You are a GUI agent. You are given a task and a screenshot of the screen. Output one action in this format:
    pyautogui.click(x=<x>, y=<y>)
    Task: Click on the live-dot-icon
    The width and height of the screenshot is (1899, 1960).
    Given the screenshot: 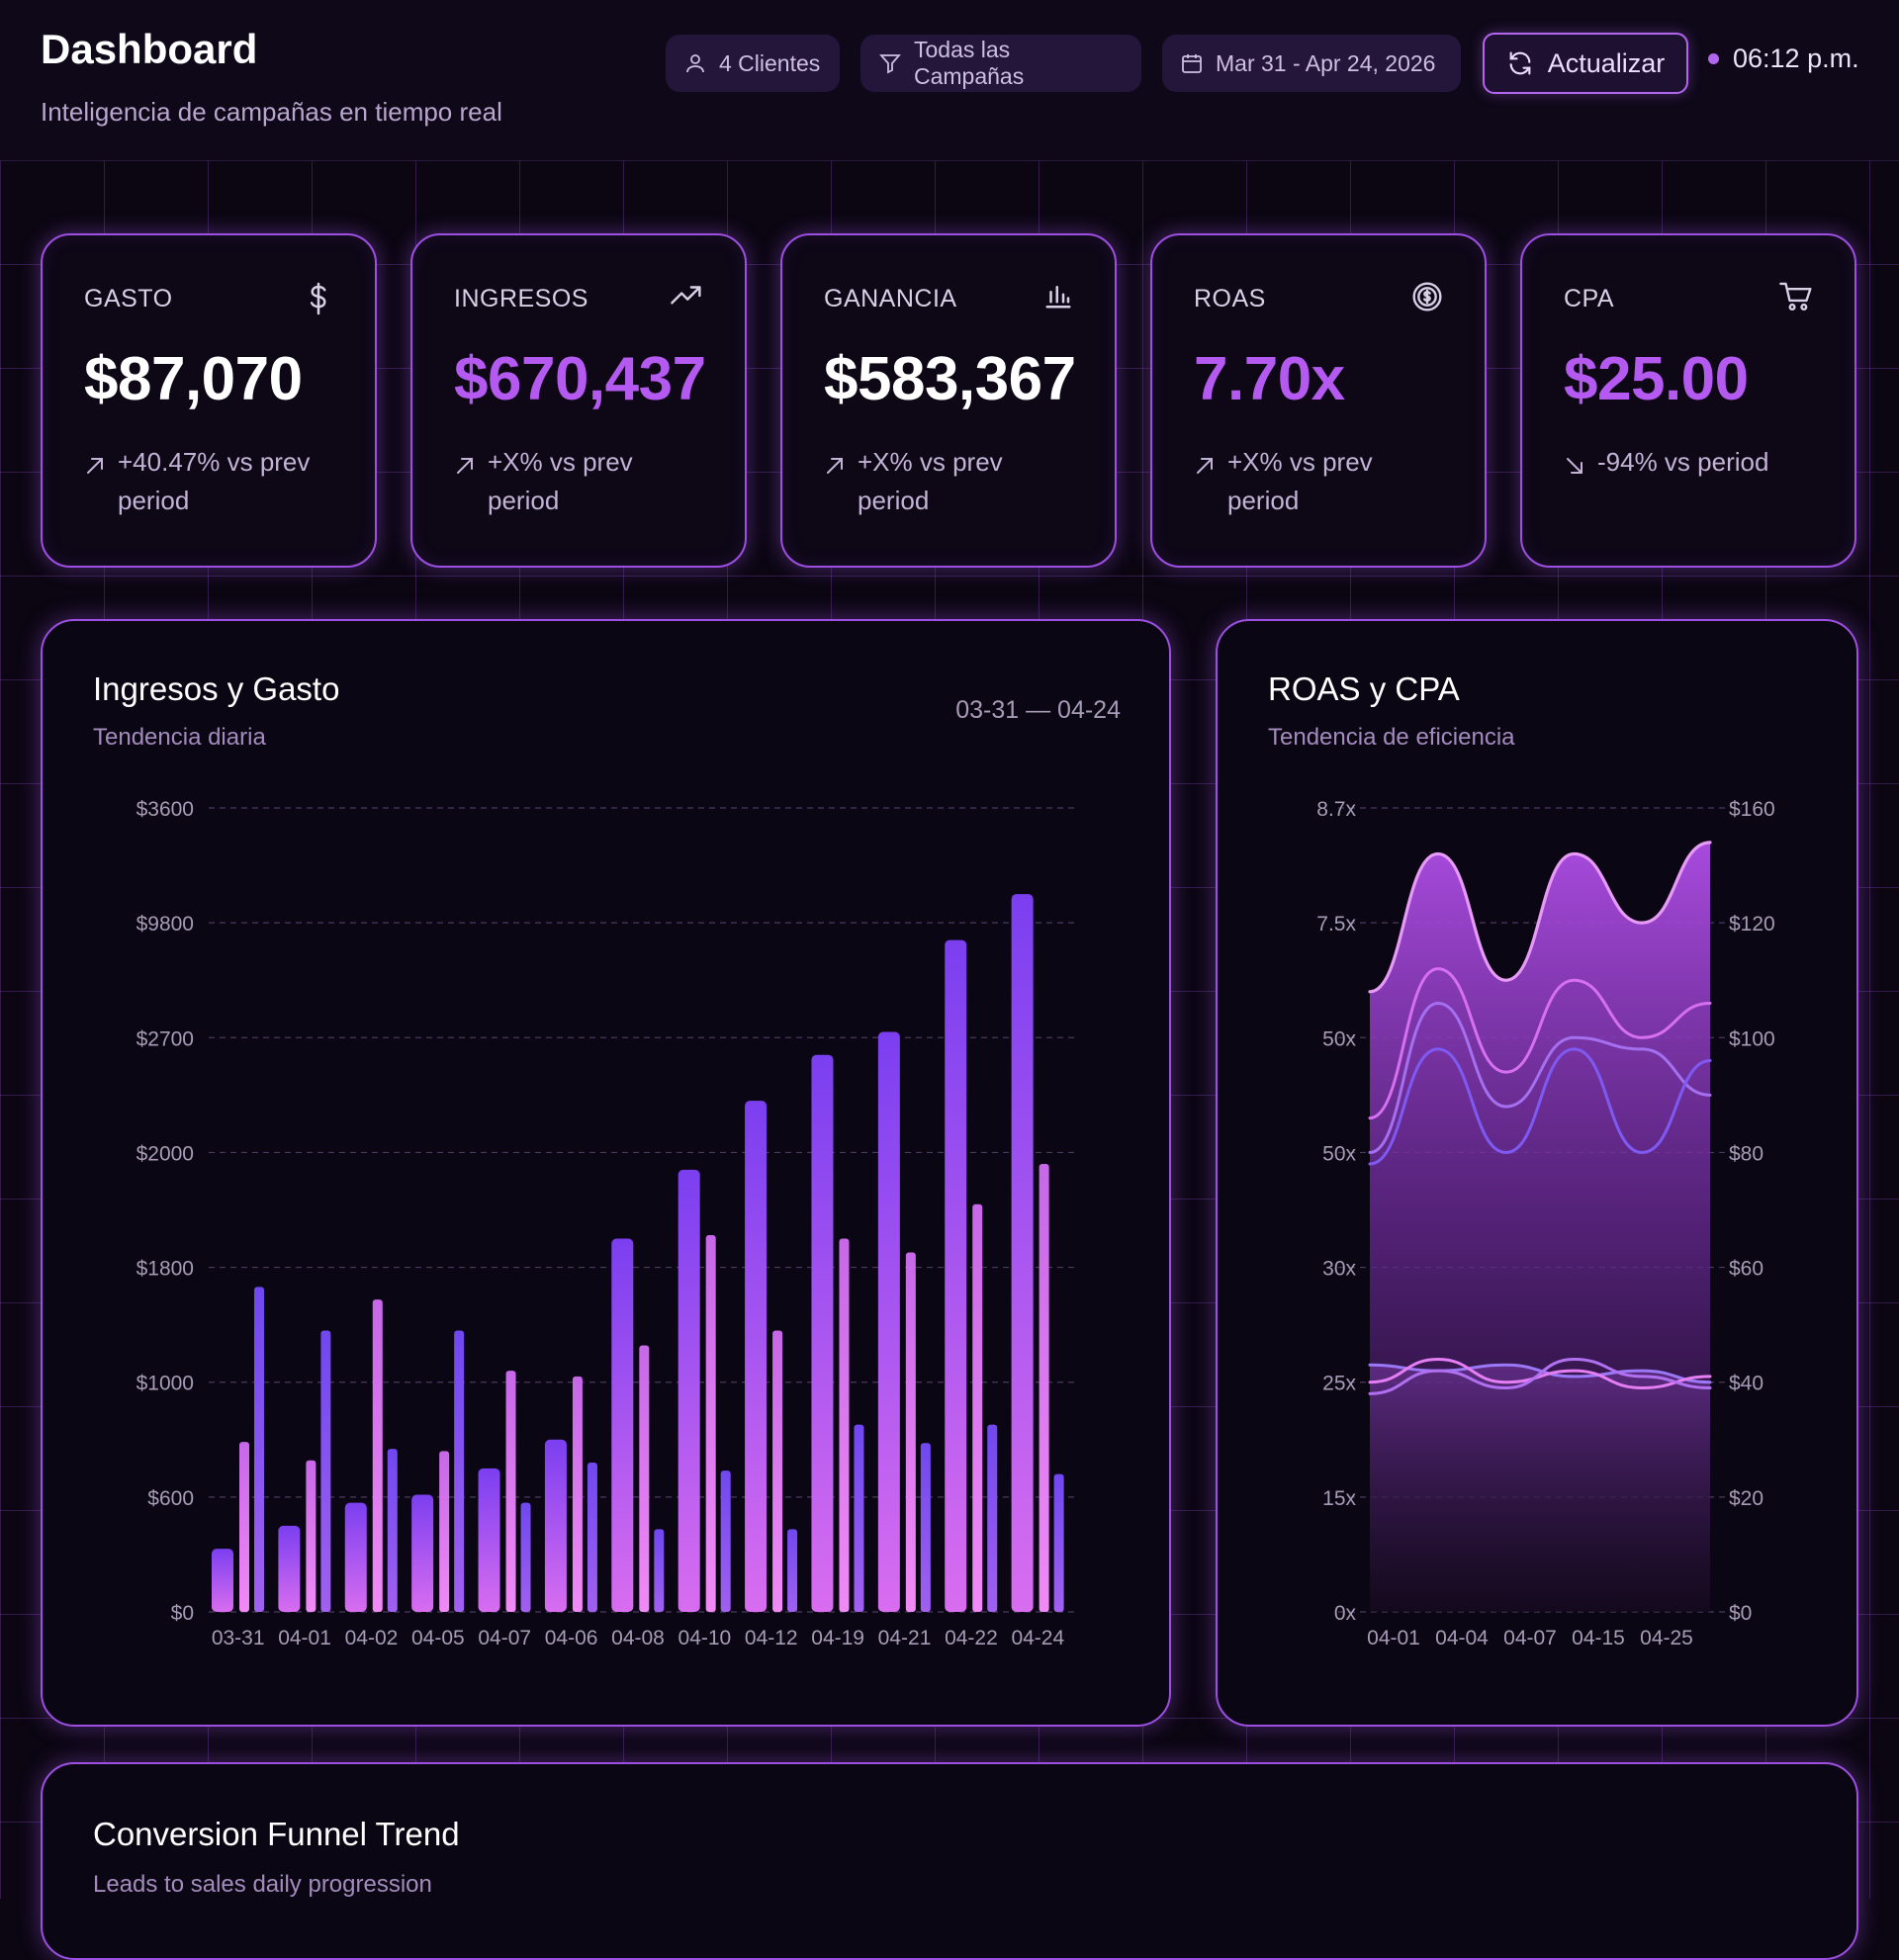 What is the action you would take?
    pyautogui.click(x=1713, y=58)
    